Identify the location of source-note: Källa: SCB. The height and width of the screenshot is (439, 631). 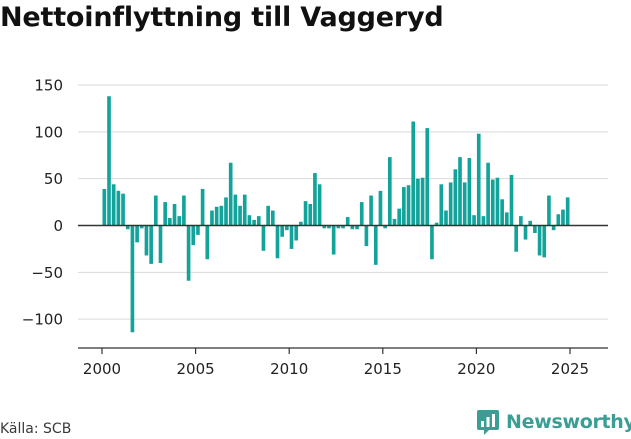
(36, 429).